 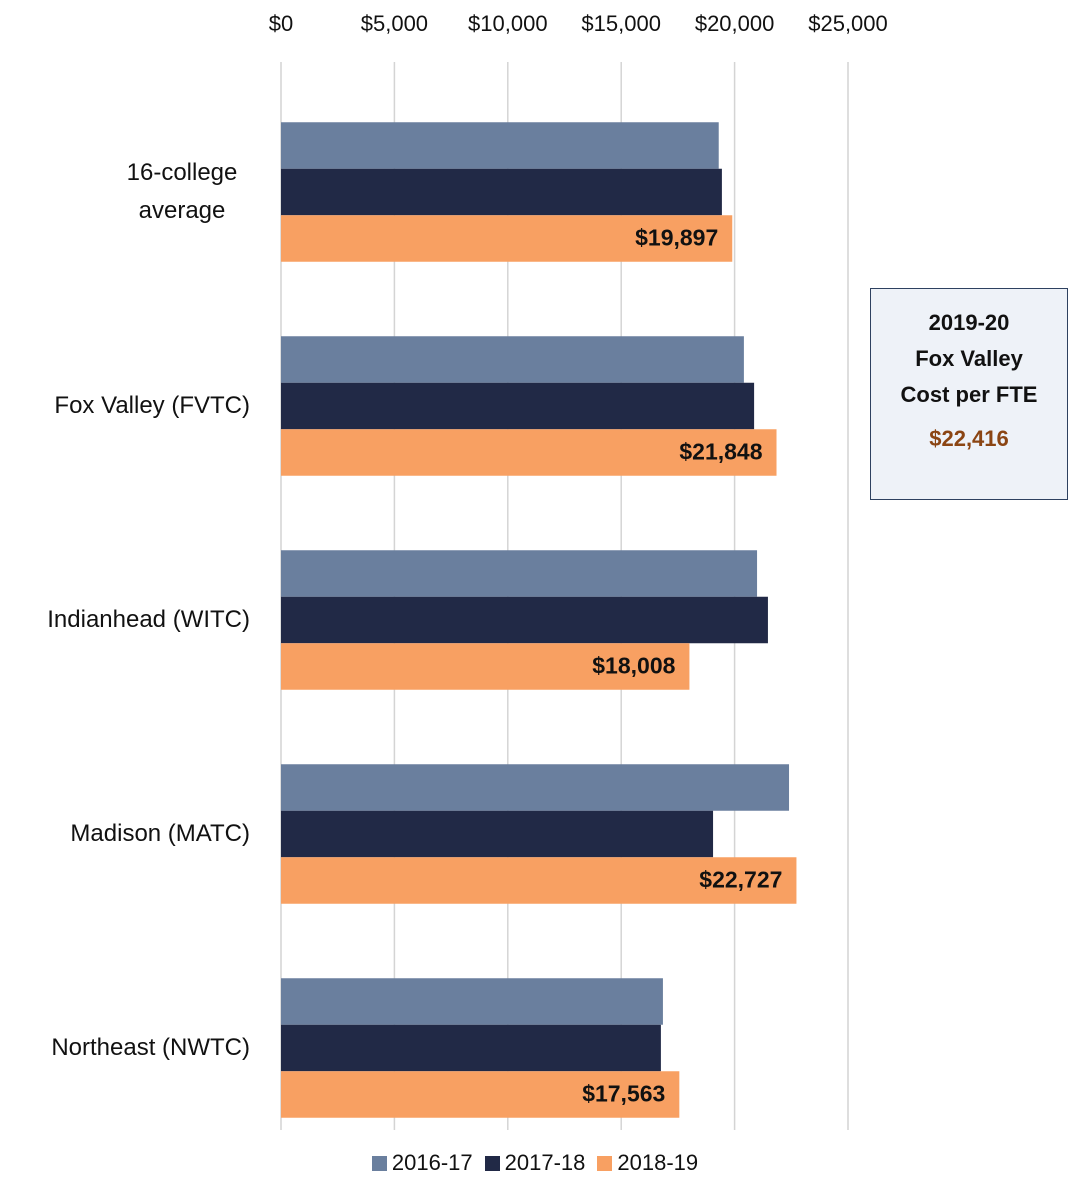 I want to click on annotation-value: $22,416, so click(x=969, y=438).